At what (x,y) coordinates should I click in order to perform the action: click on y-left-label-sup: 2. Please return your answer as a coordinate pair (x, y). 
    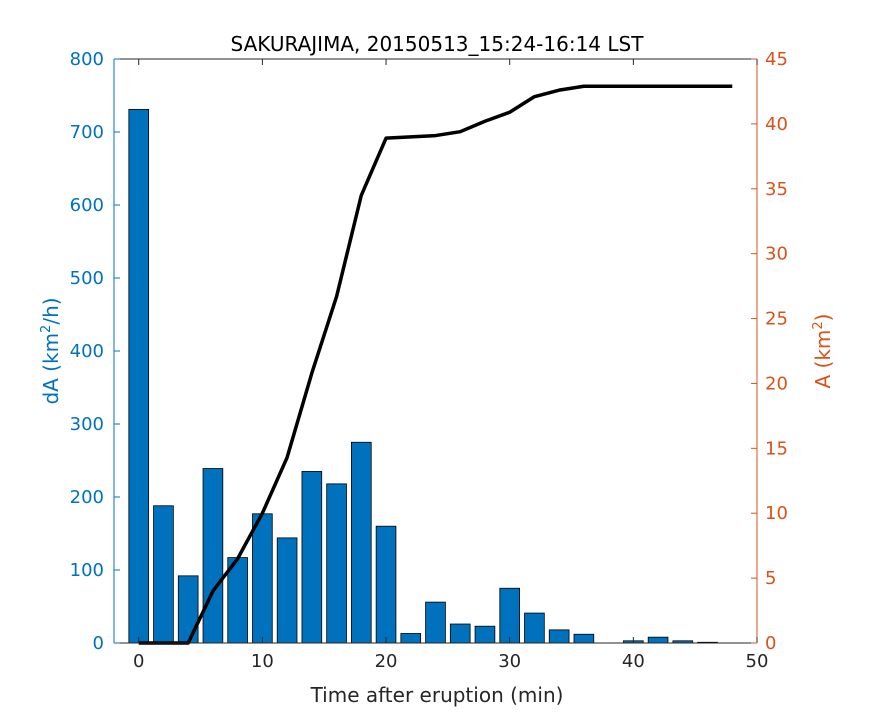
    Looking at the image, I should click on (46, 329).